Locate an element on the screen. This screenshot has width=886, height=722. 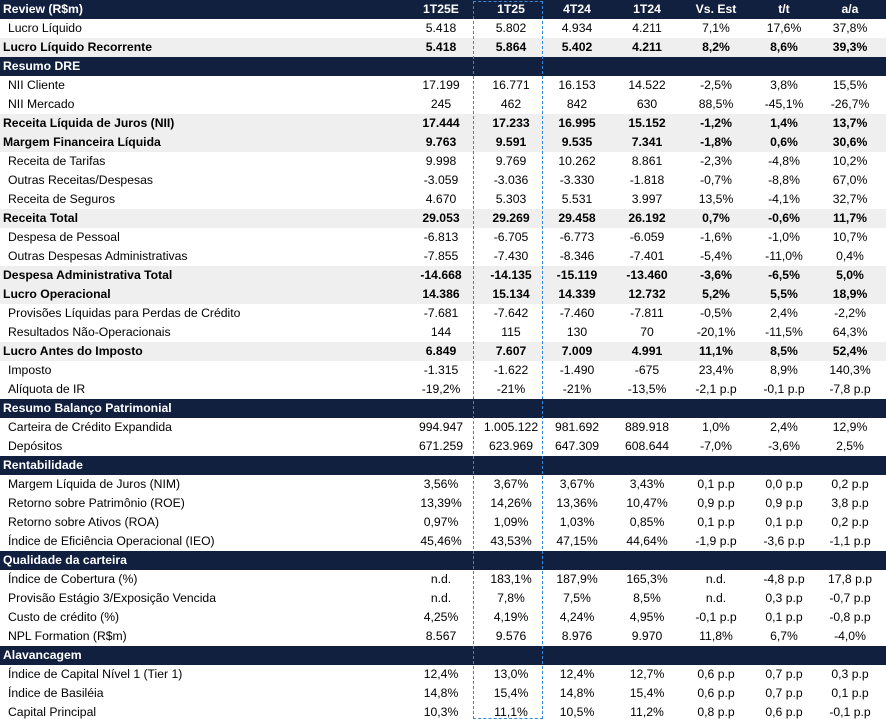
row-label: Capital Principal is located at coordinates (52, 712).